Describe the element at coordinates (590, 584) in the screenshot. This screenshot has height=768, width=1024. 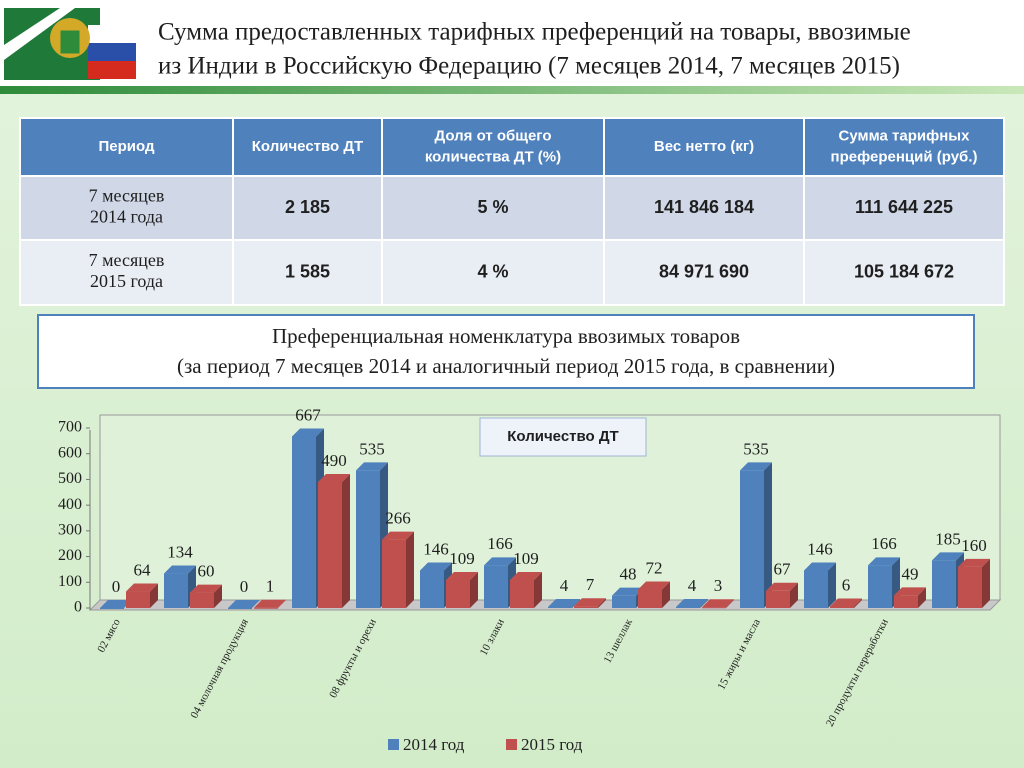
I see `data-label: 7` at that location.